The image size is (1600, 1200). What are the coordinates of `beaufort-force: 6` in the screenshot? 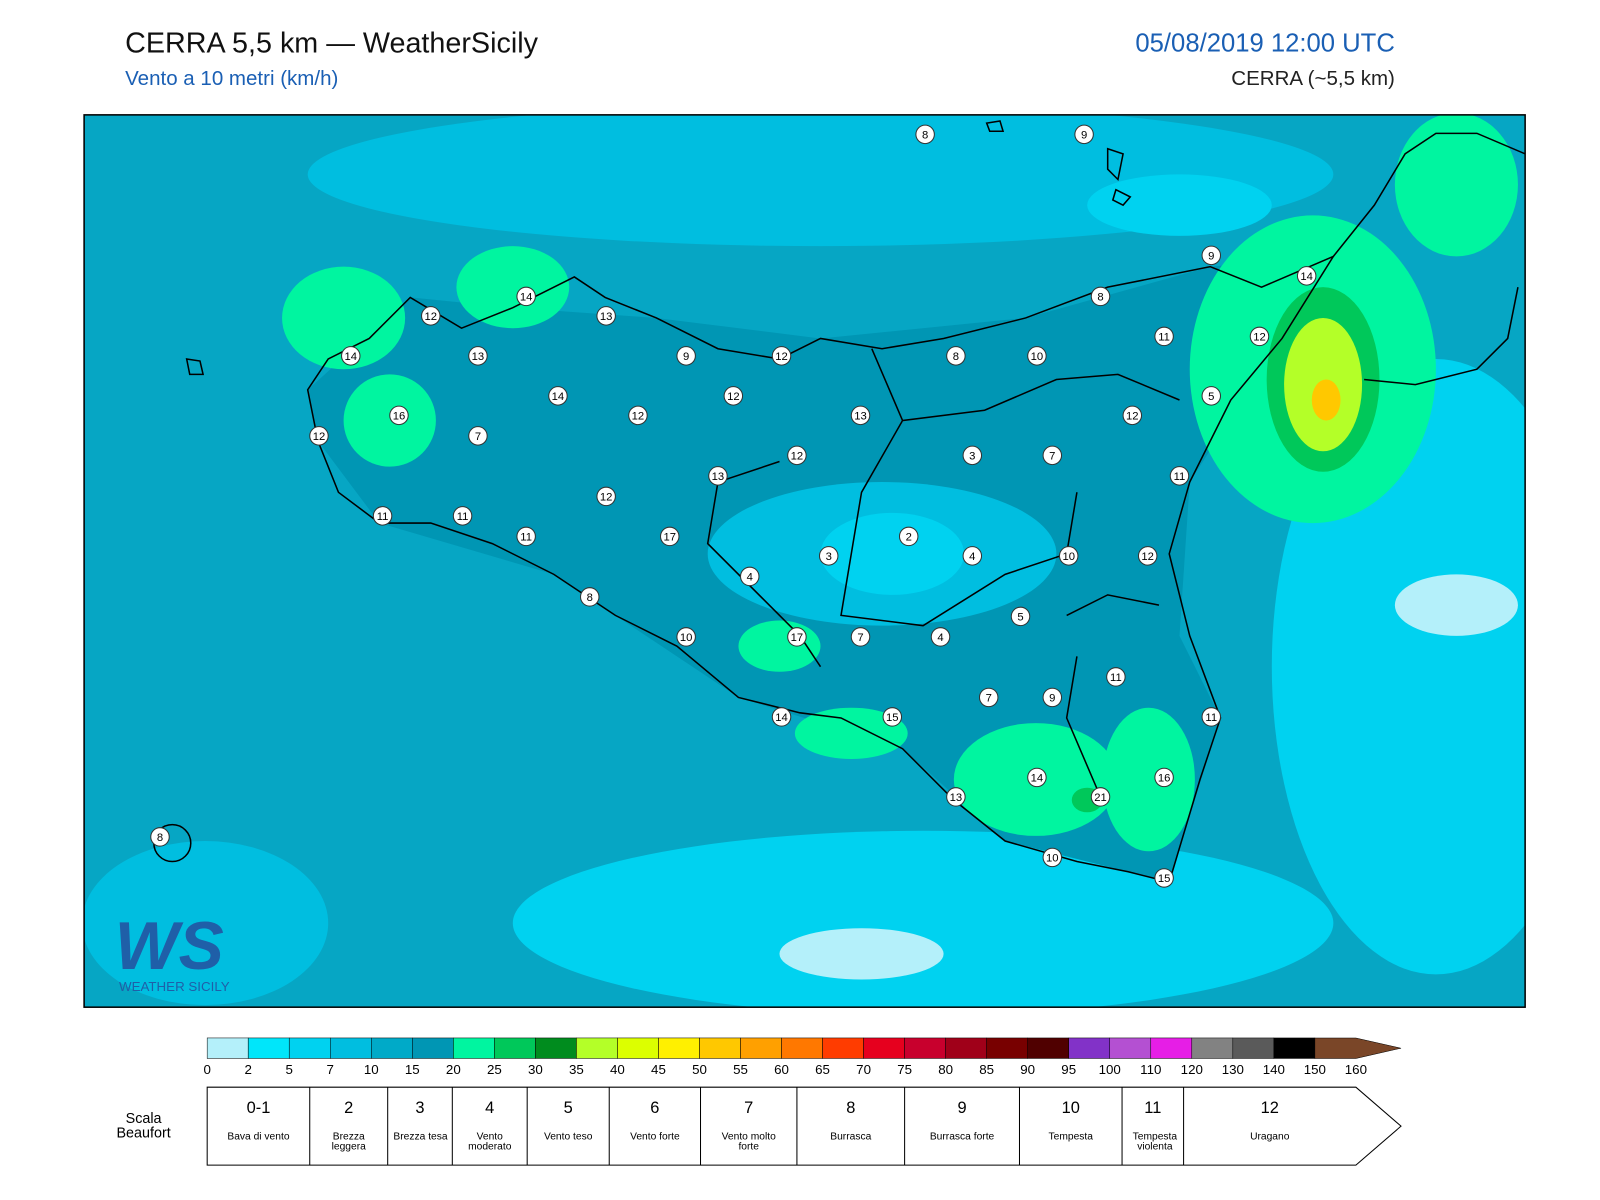 It's located at (655, 1108).